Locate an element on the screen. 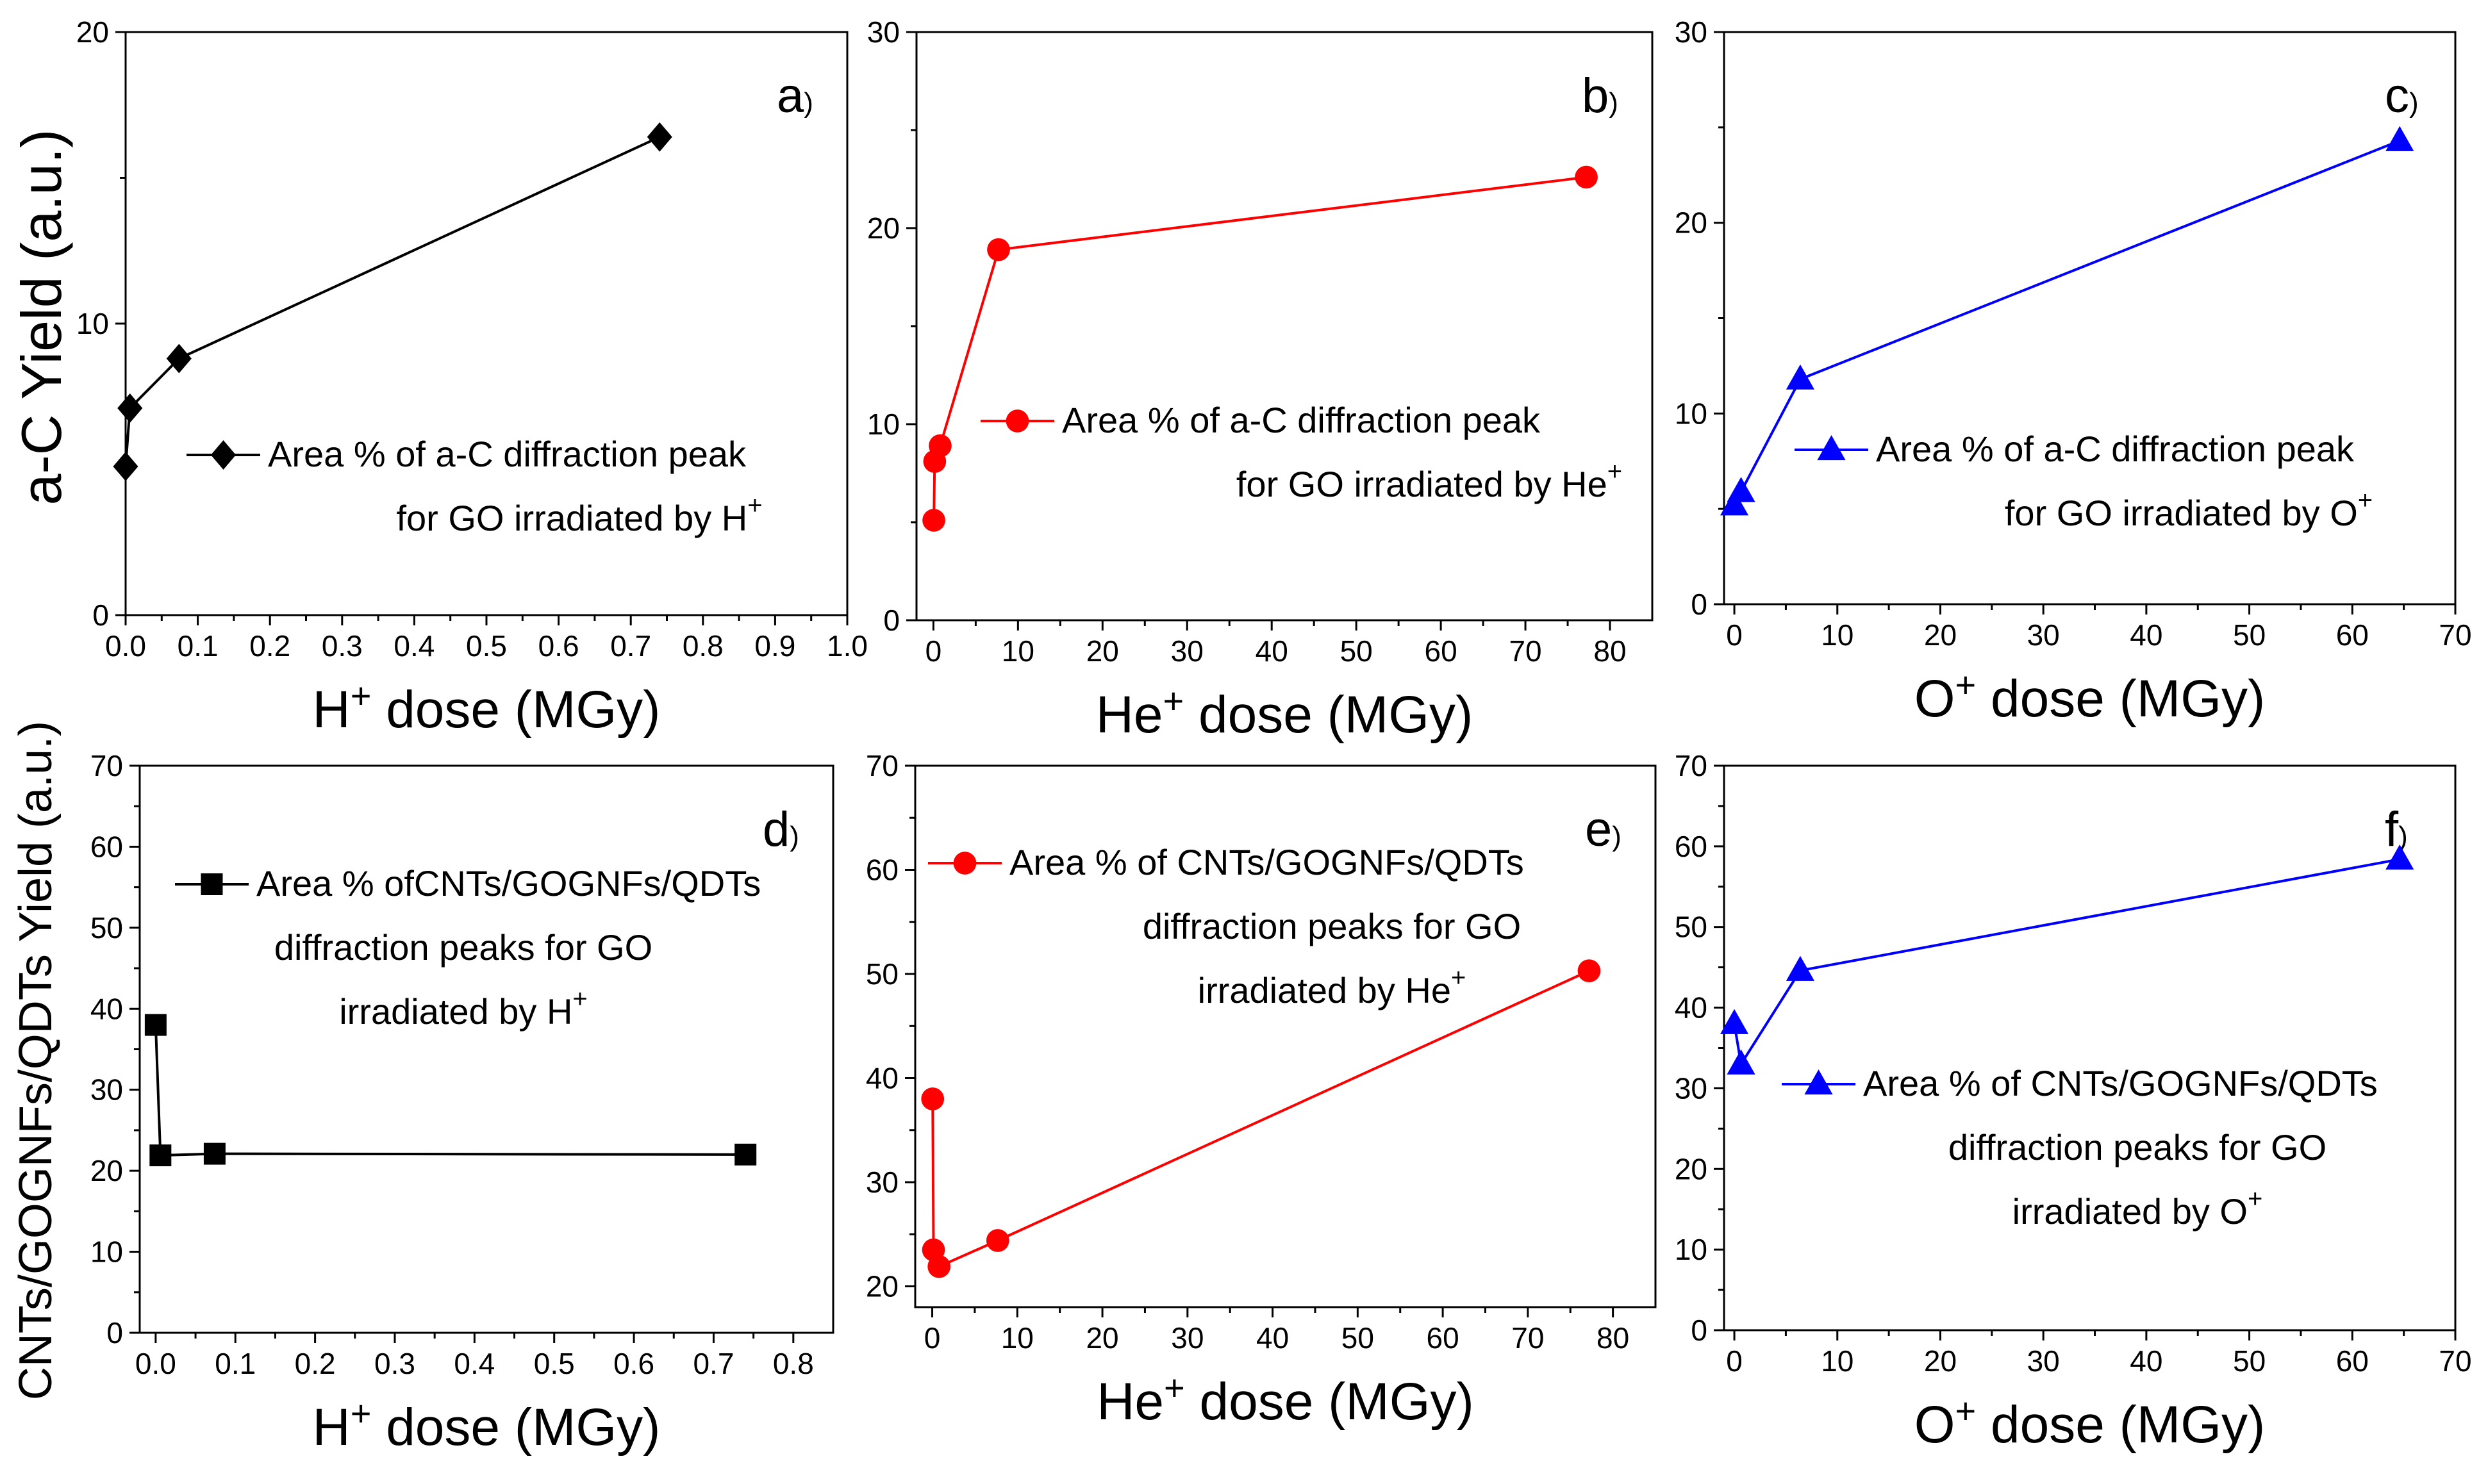 This screenshot has height=1484, width=2488. legend-text-last: irradiated by He+ is located at coordinates (1332, 987).